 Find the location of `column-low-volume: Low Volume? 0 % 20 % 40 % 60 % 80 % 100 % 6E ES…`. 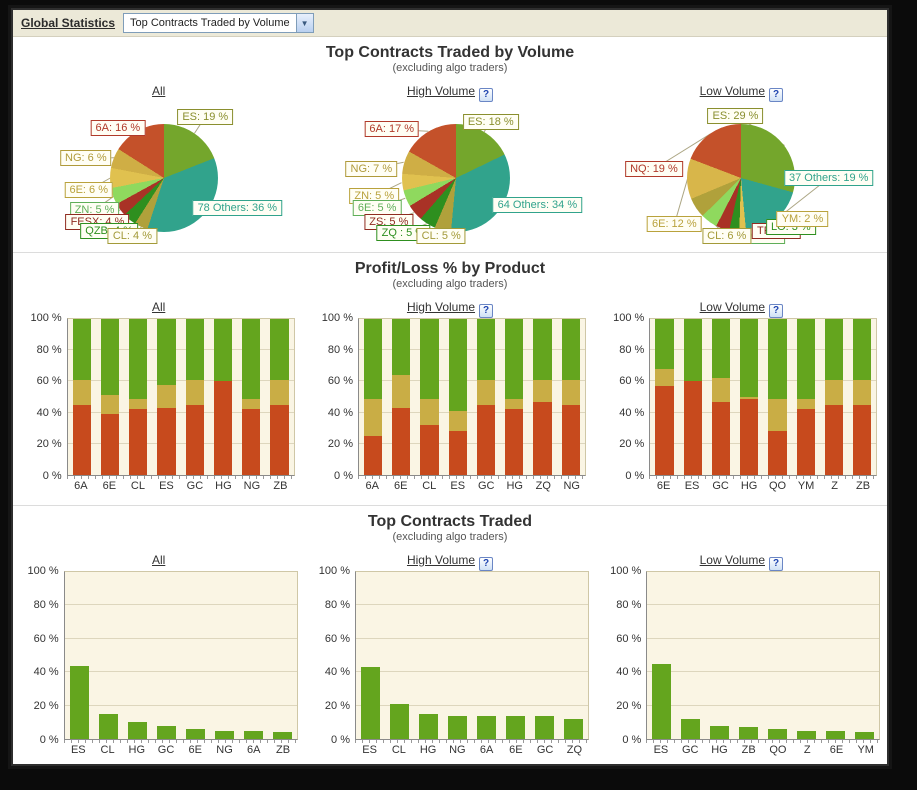

column-low-volume: Low Volume? 0 % 20 % 40 % 60 % 80 % 100 % 6E ES… is located at coordinates (741, 392).